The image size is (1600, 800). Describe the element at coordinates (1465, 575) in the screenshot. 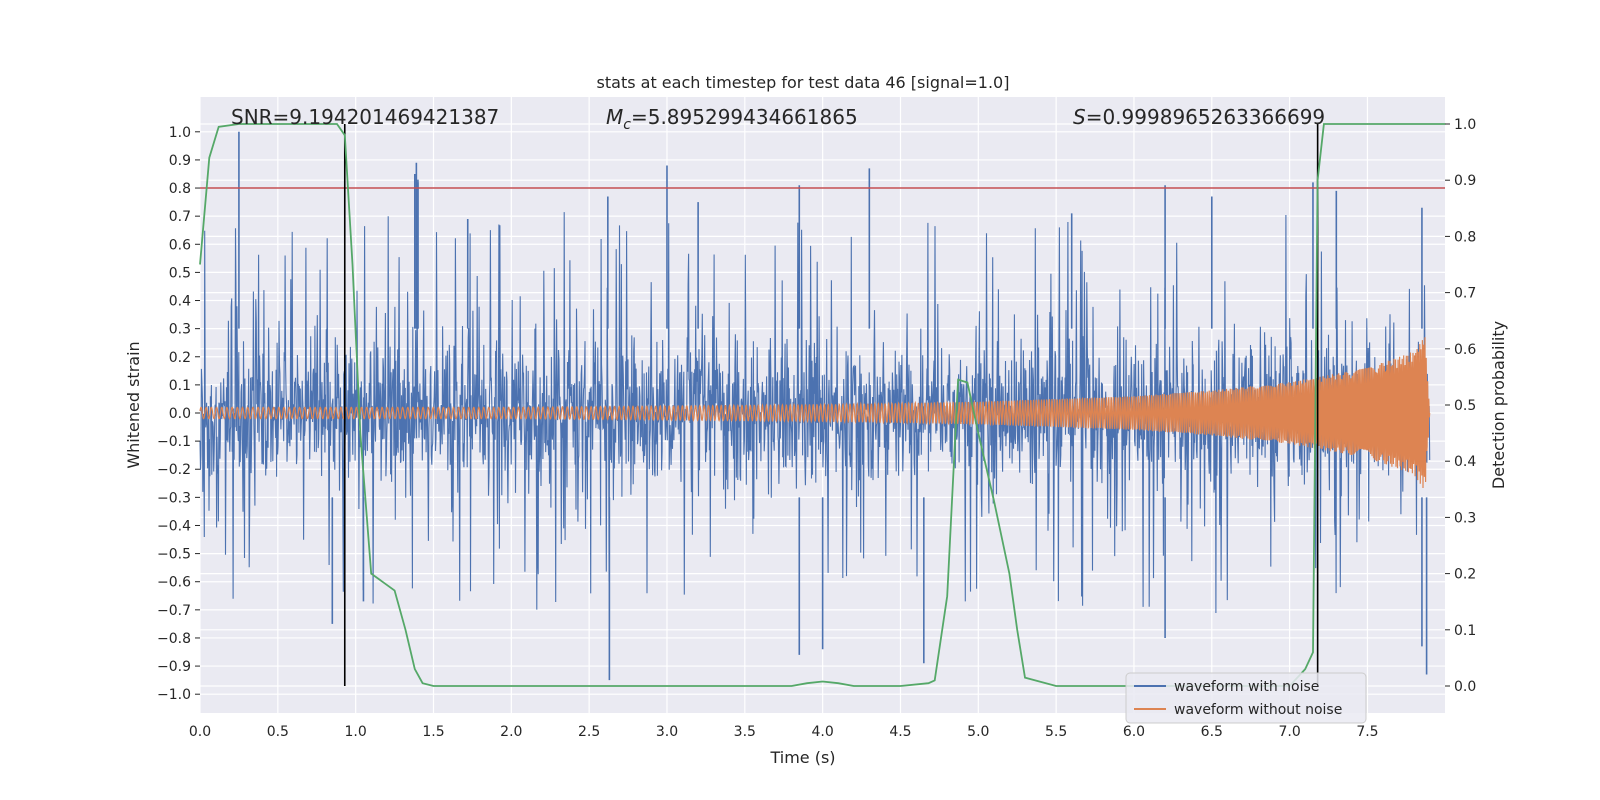

I see `y-right-tick-label: 0.2` at that location.